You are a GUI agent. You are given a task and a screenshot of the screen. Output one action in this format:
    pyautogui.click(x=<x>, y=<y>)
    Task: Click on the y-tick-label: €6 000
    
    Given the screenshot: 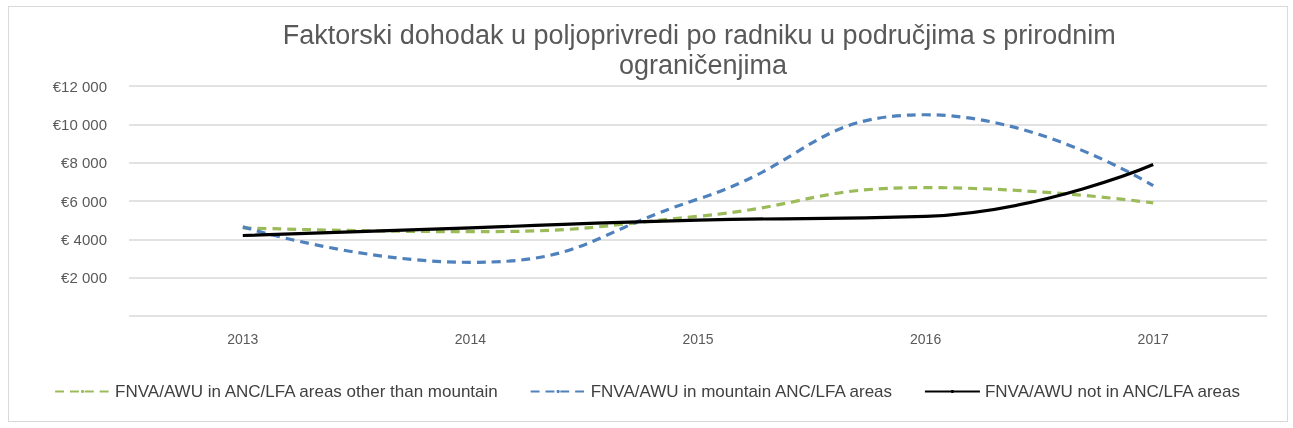 What is the action you would take?
    pyautogui.click(x=84, y=201)
    